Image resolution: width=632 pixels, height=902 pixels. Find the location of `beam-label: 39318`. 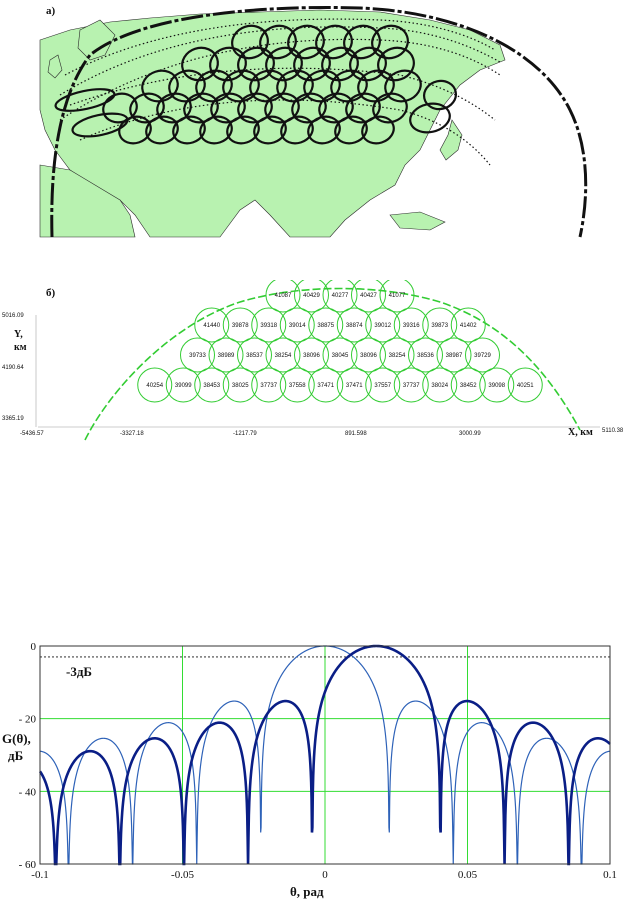

beam-label: 39318 is located at coordinates (268, 326).